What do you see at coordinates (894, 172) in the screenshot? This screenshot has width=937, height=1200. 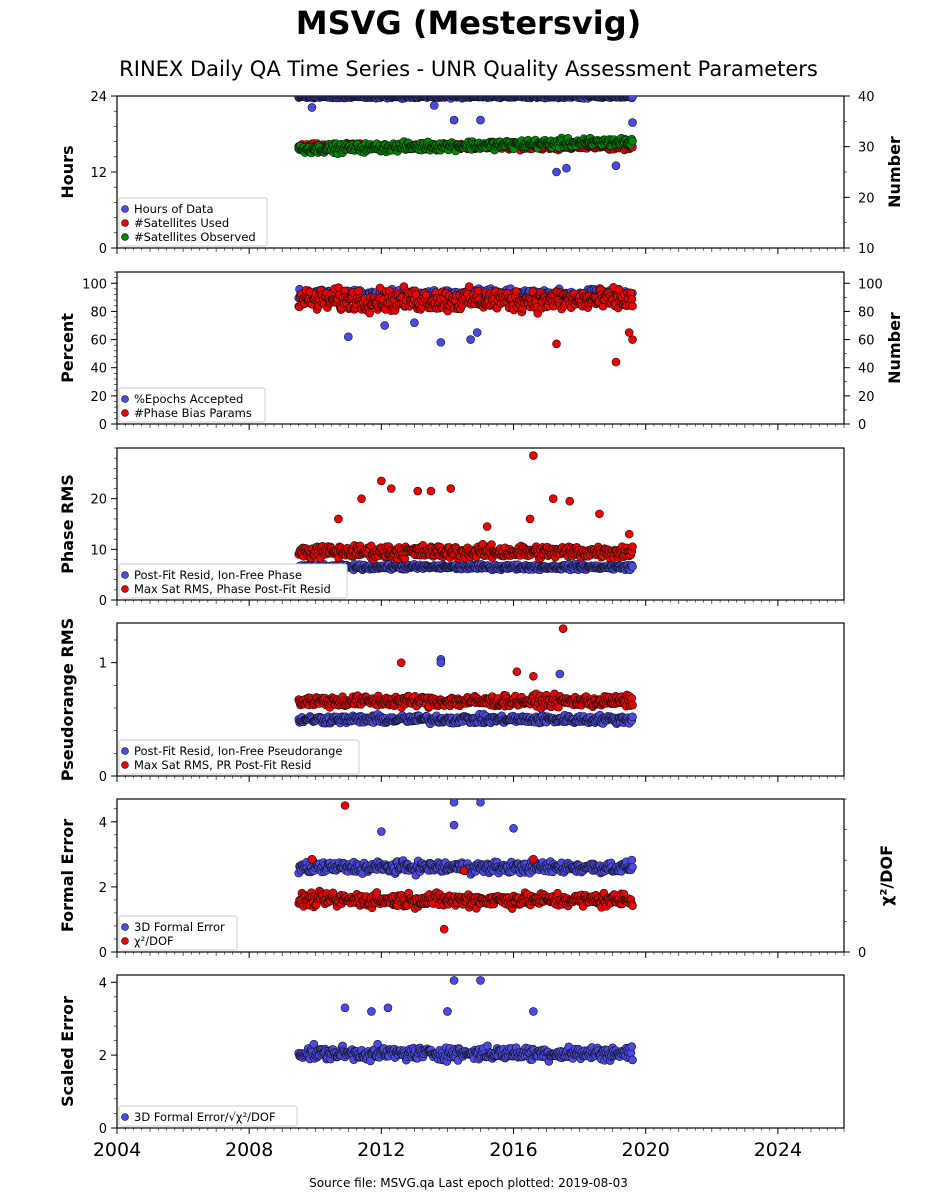 I see `y2-axis-label: Number` at bounding box center [894, 172].